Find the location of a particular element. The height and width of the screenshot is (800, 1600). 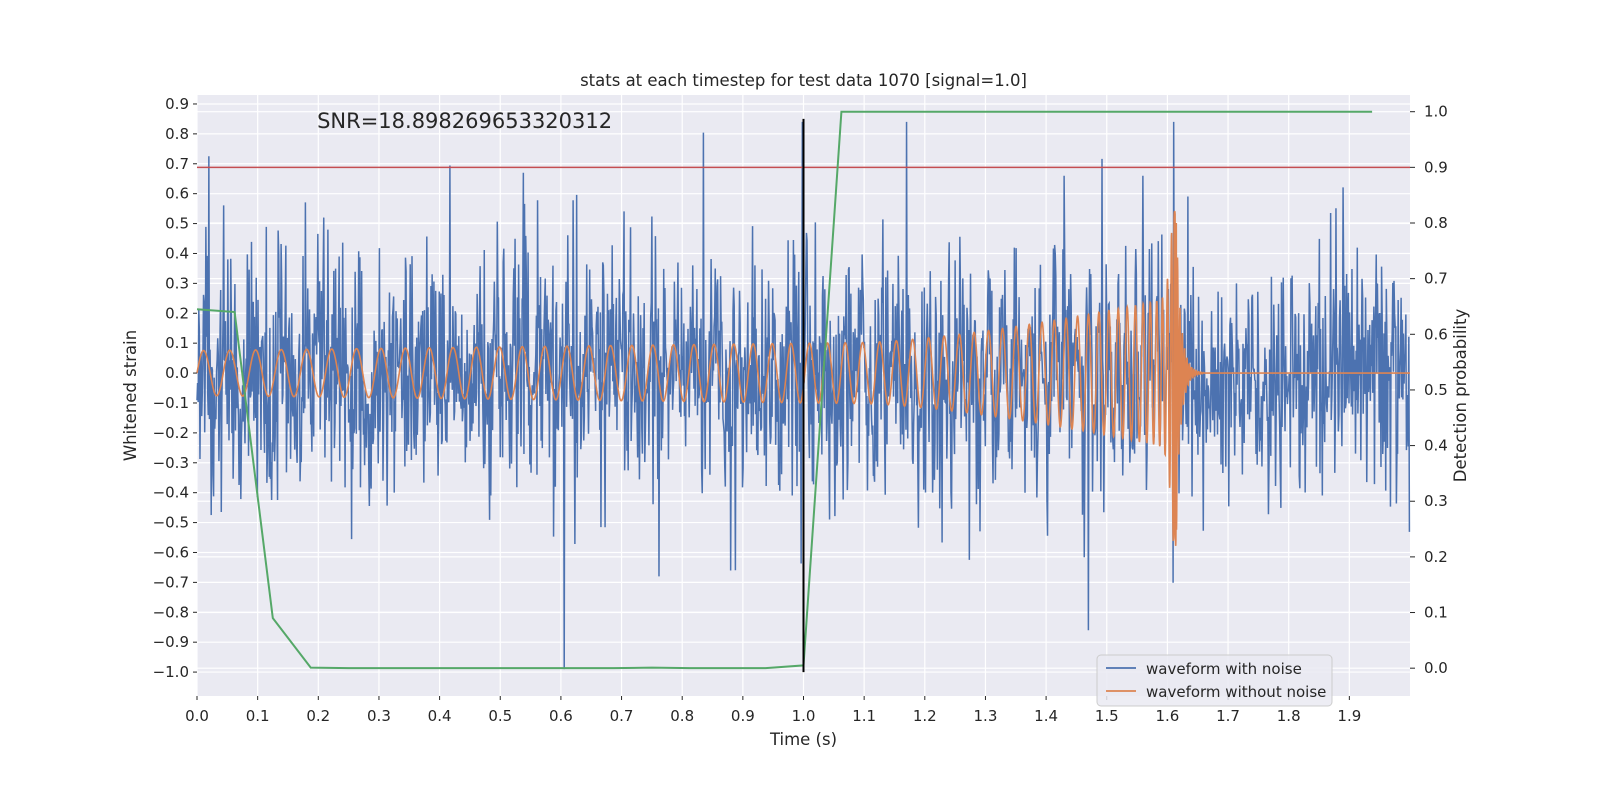

x-tick-label: 1.3 is located at coordinates (986, 716).